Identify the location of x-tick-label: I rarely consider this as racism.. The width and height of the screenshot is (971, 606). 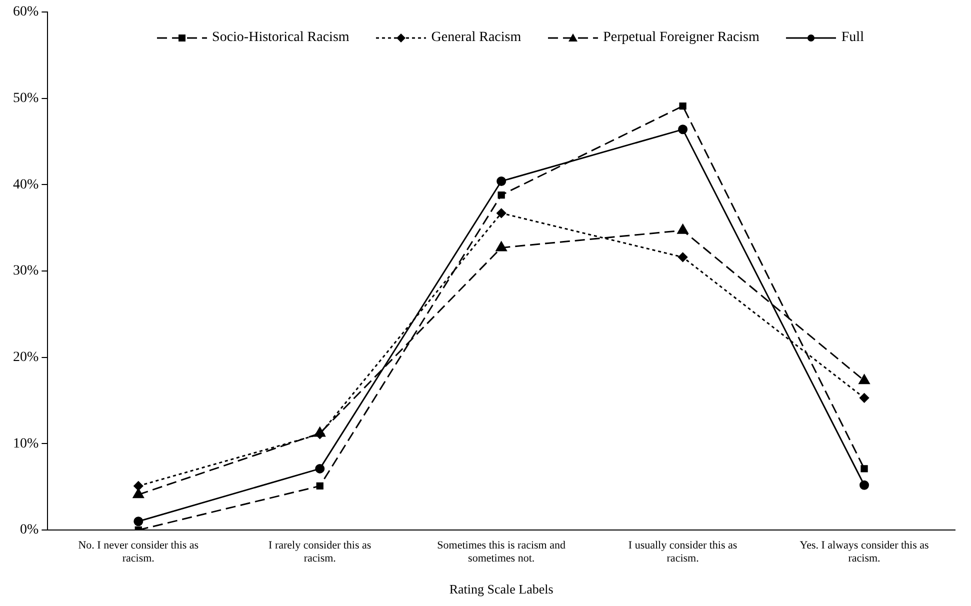
(320, 552).